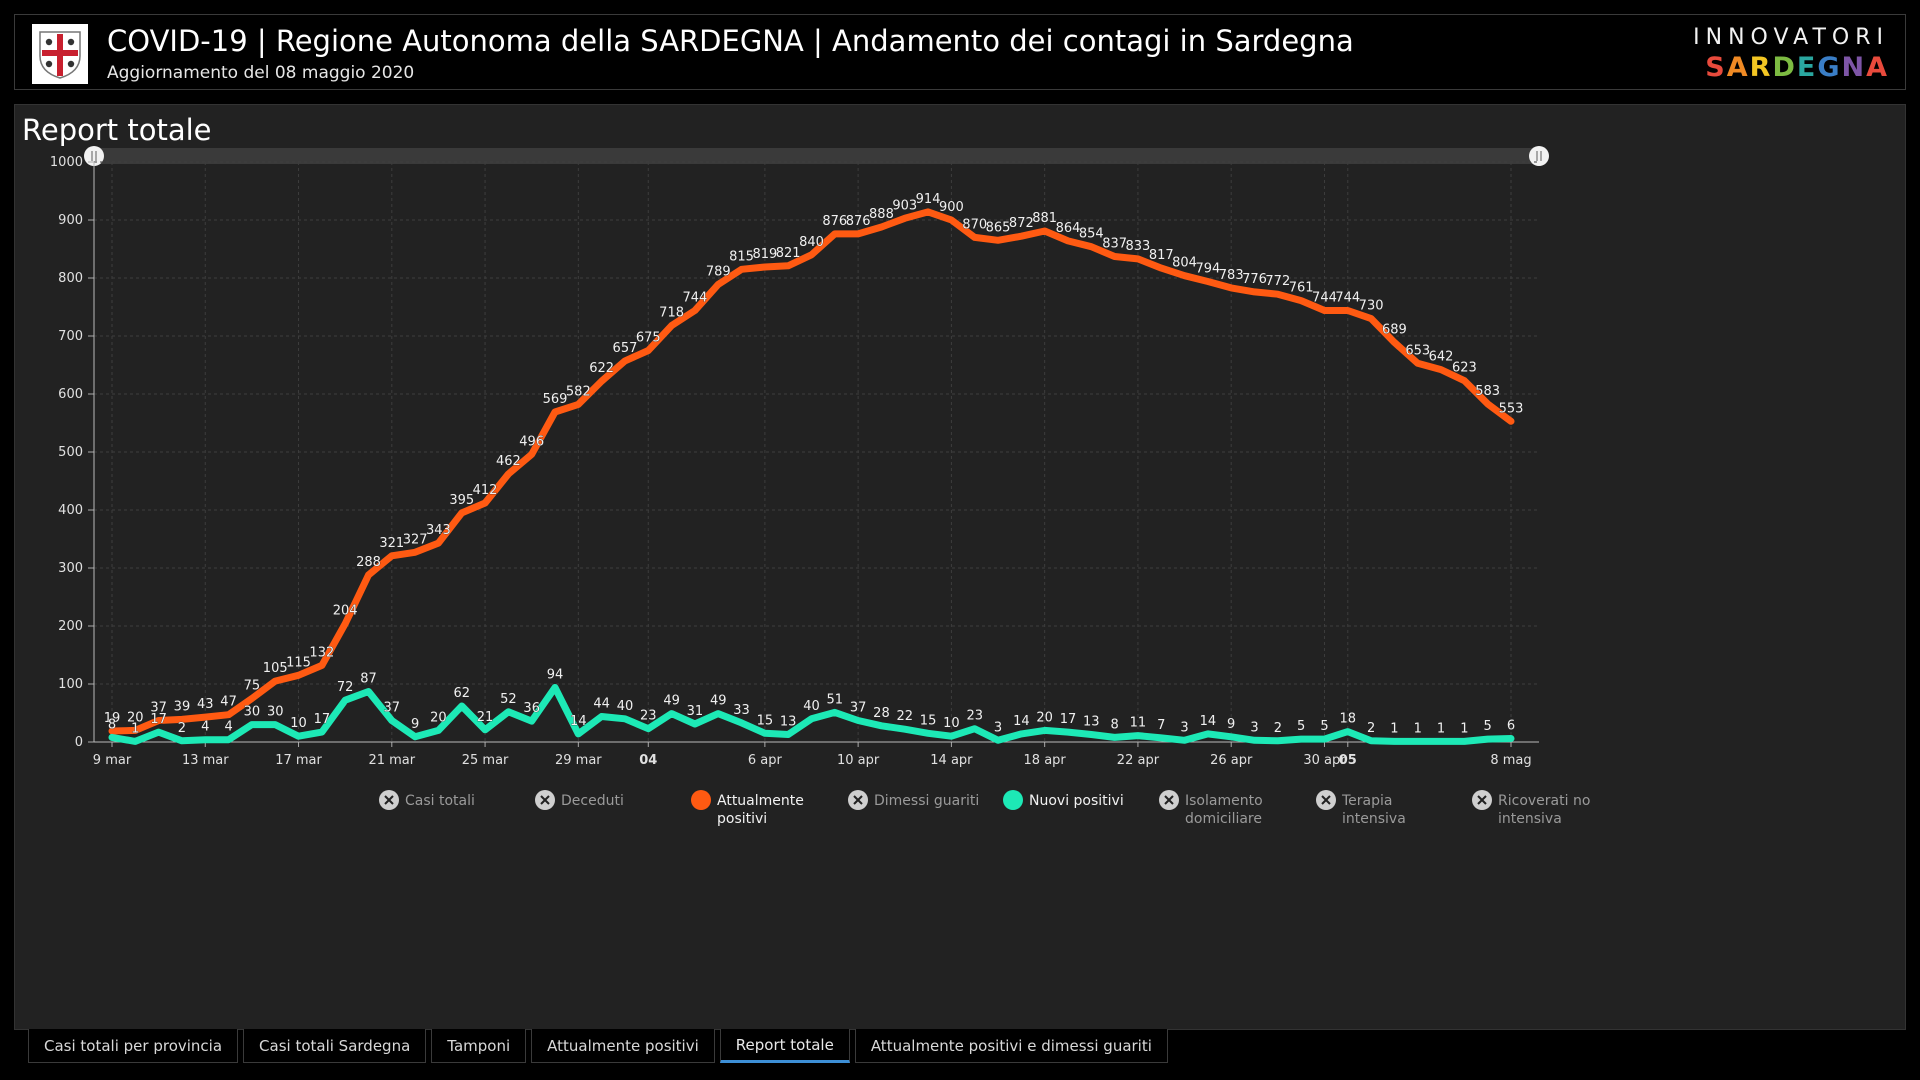 The height and width of the screenshot is (1080, 1920). I want to click on legend-item-dimessi-guariti: Dimessi guariti, so click(913, 800).